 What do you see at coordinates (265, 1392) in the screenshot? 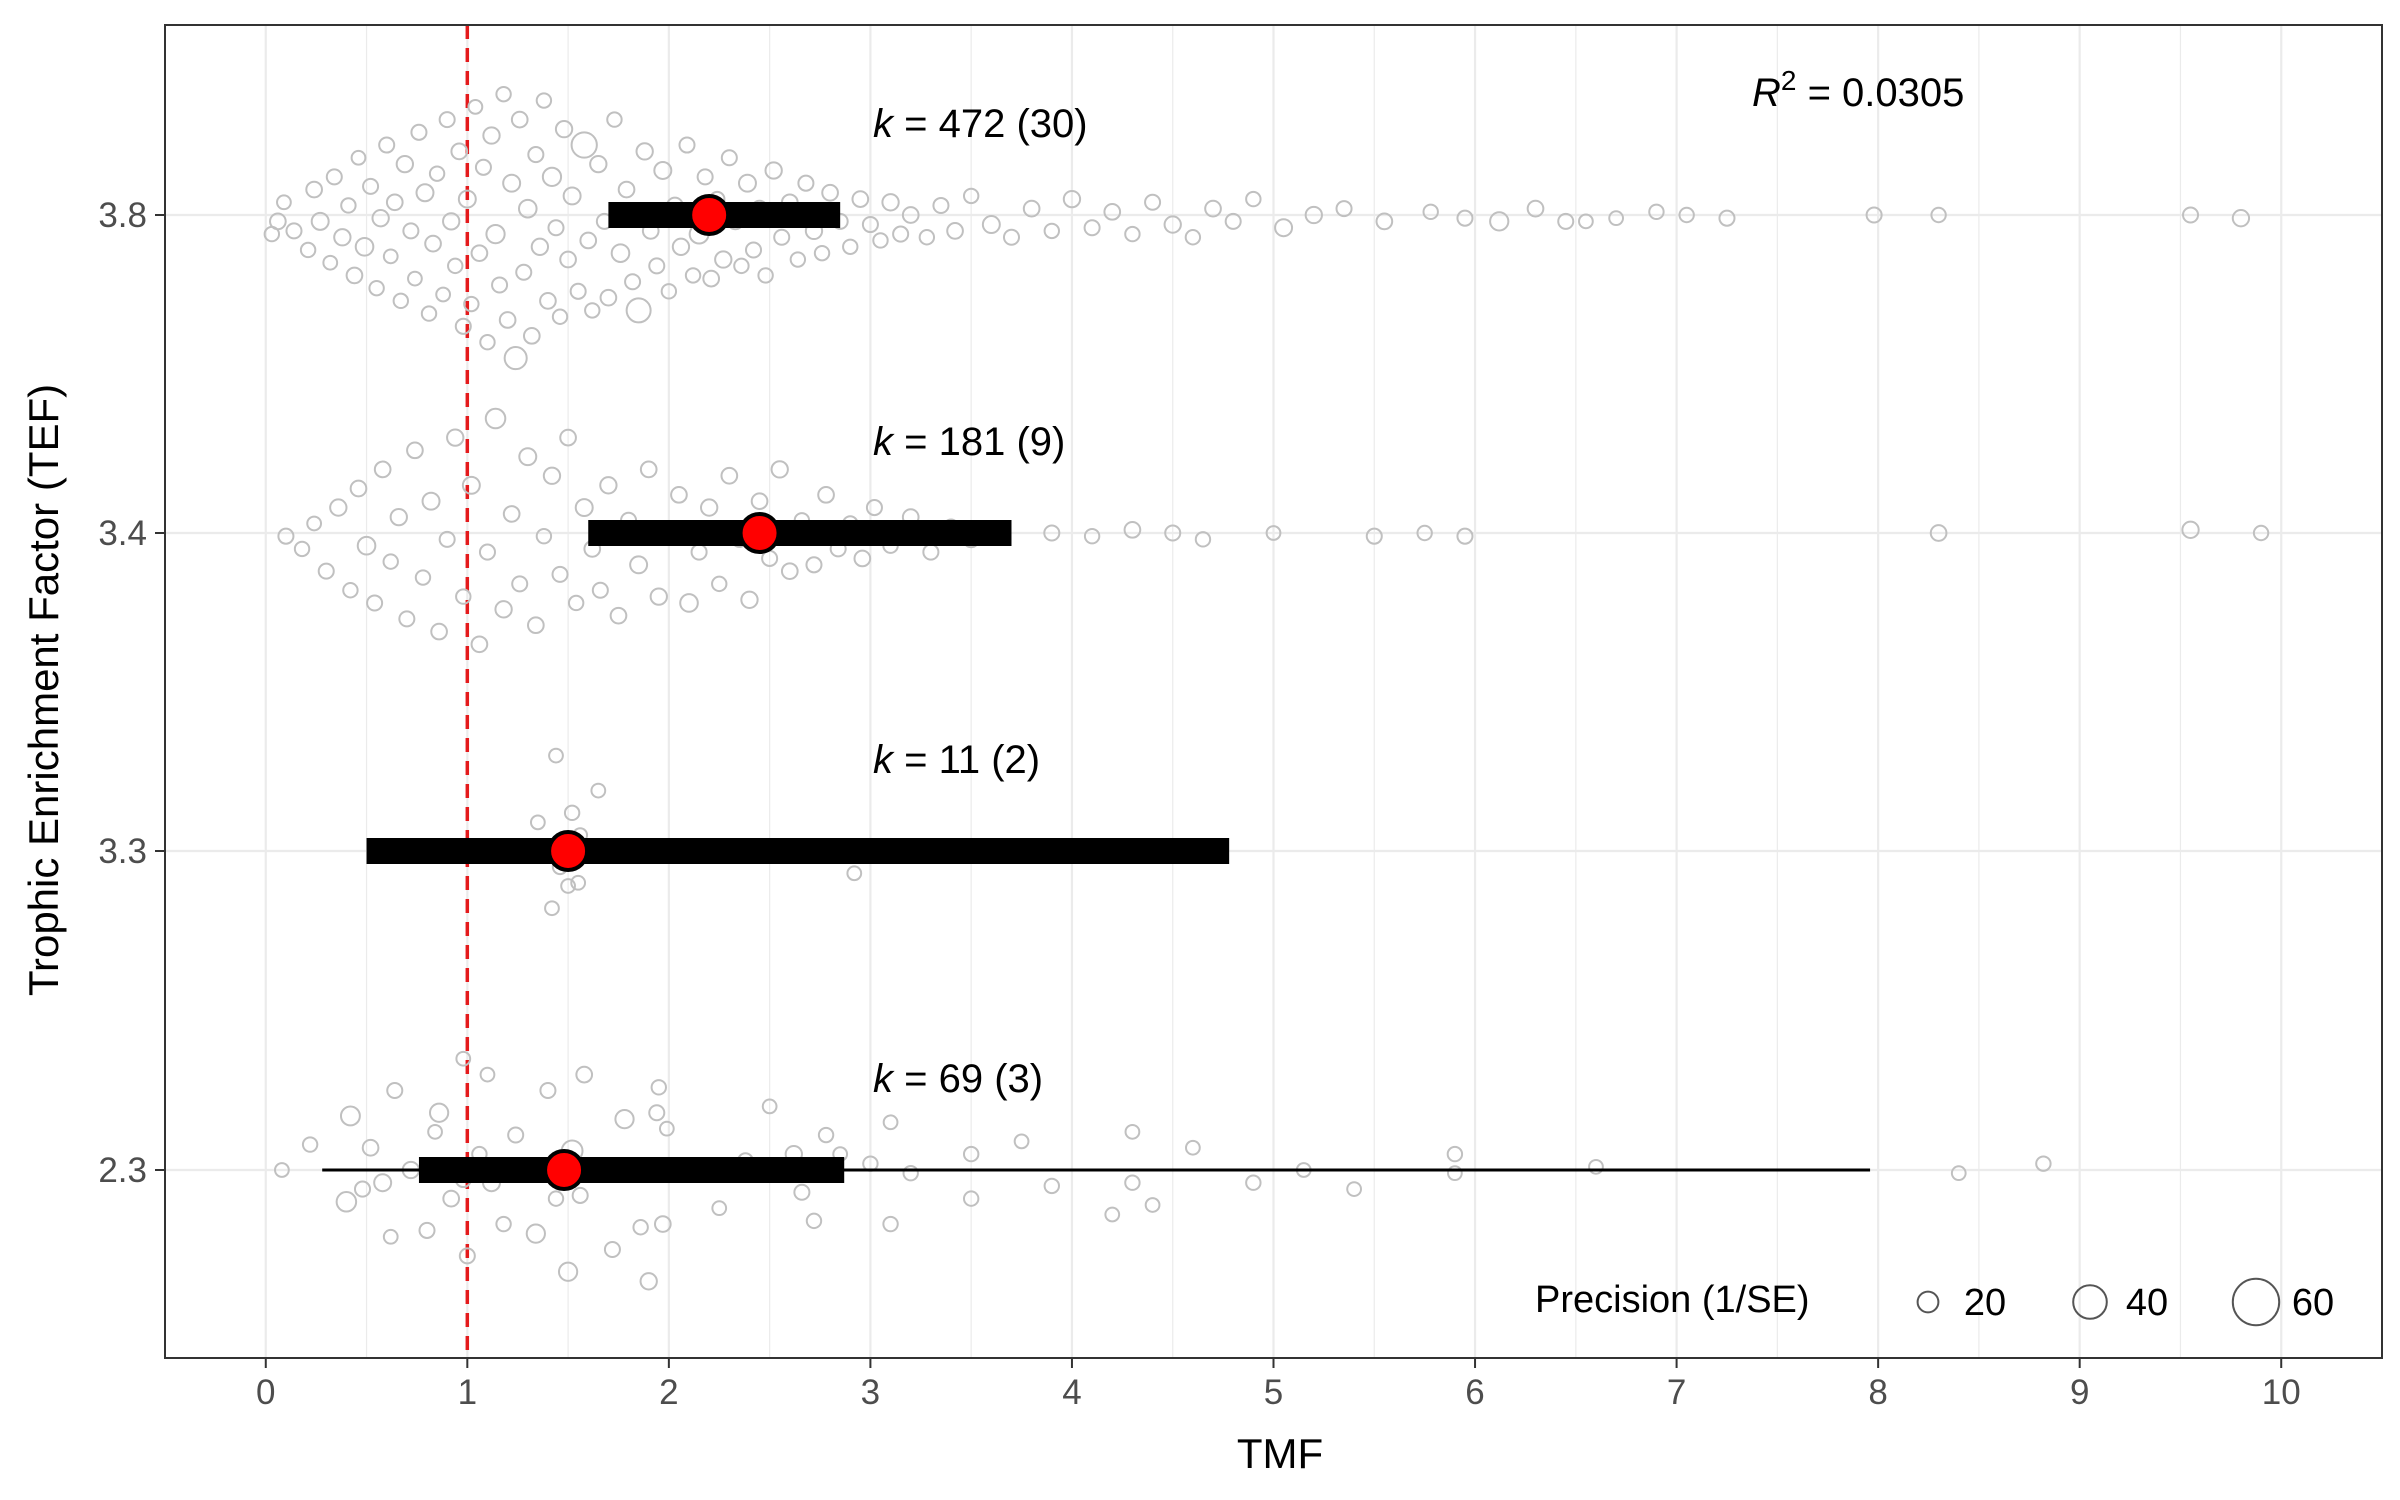
I see `x-tick-label: 0` at bounding box center [265, 1392].